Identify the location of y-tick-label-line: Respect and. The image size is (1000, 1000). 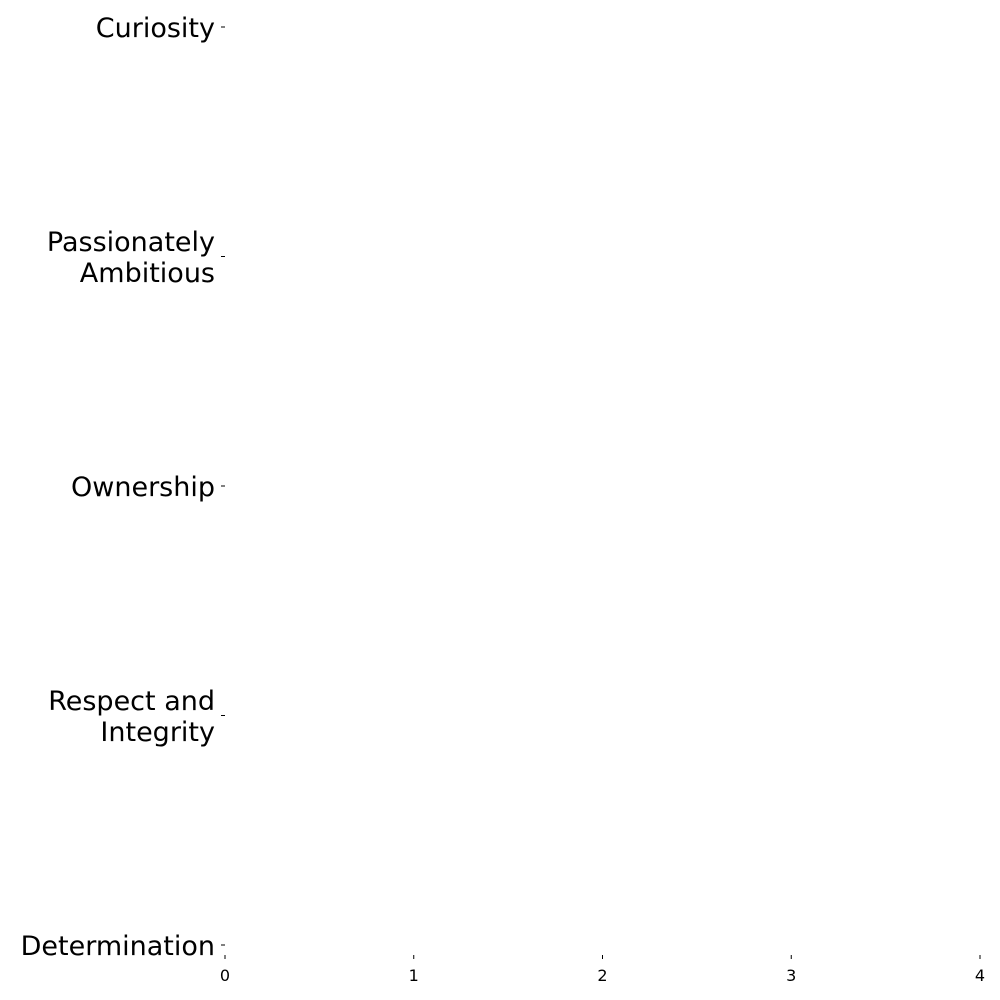
(131, 701).